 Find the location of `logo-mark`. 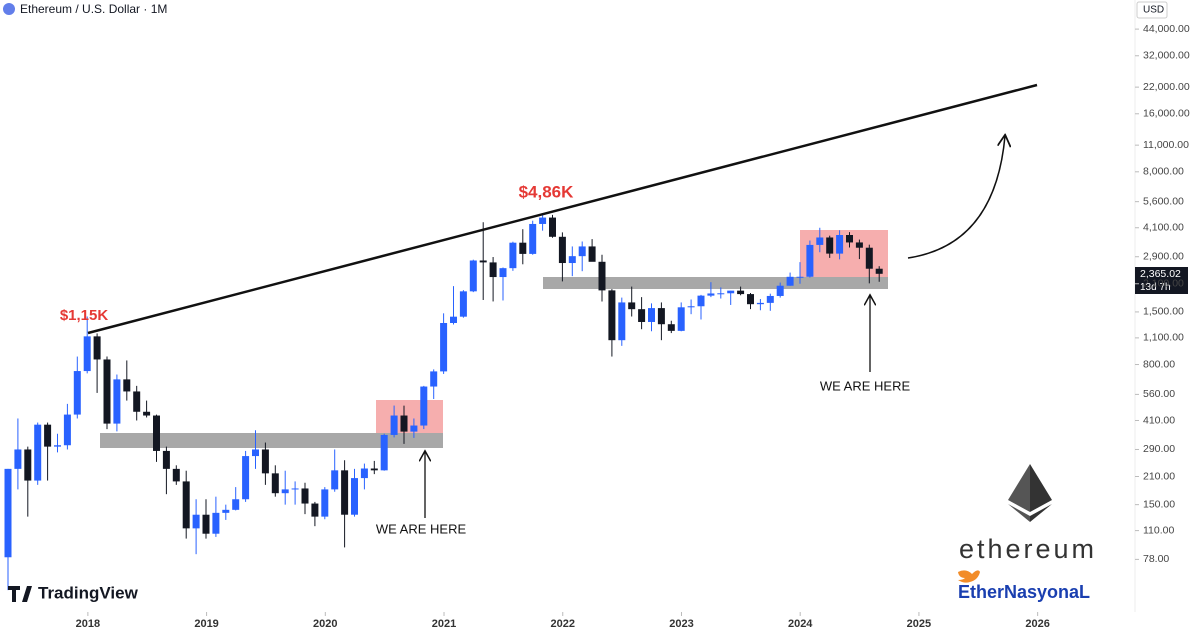

logo-mark is located at coordinates (20, 594).